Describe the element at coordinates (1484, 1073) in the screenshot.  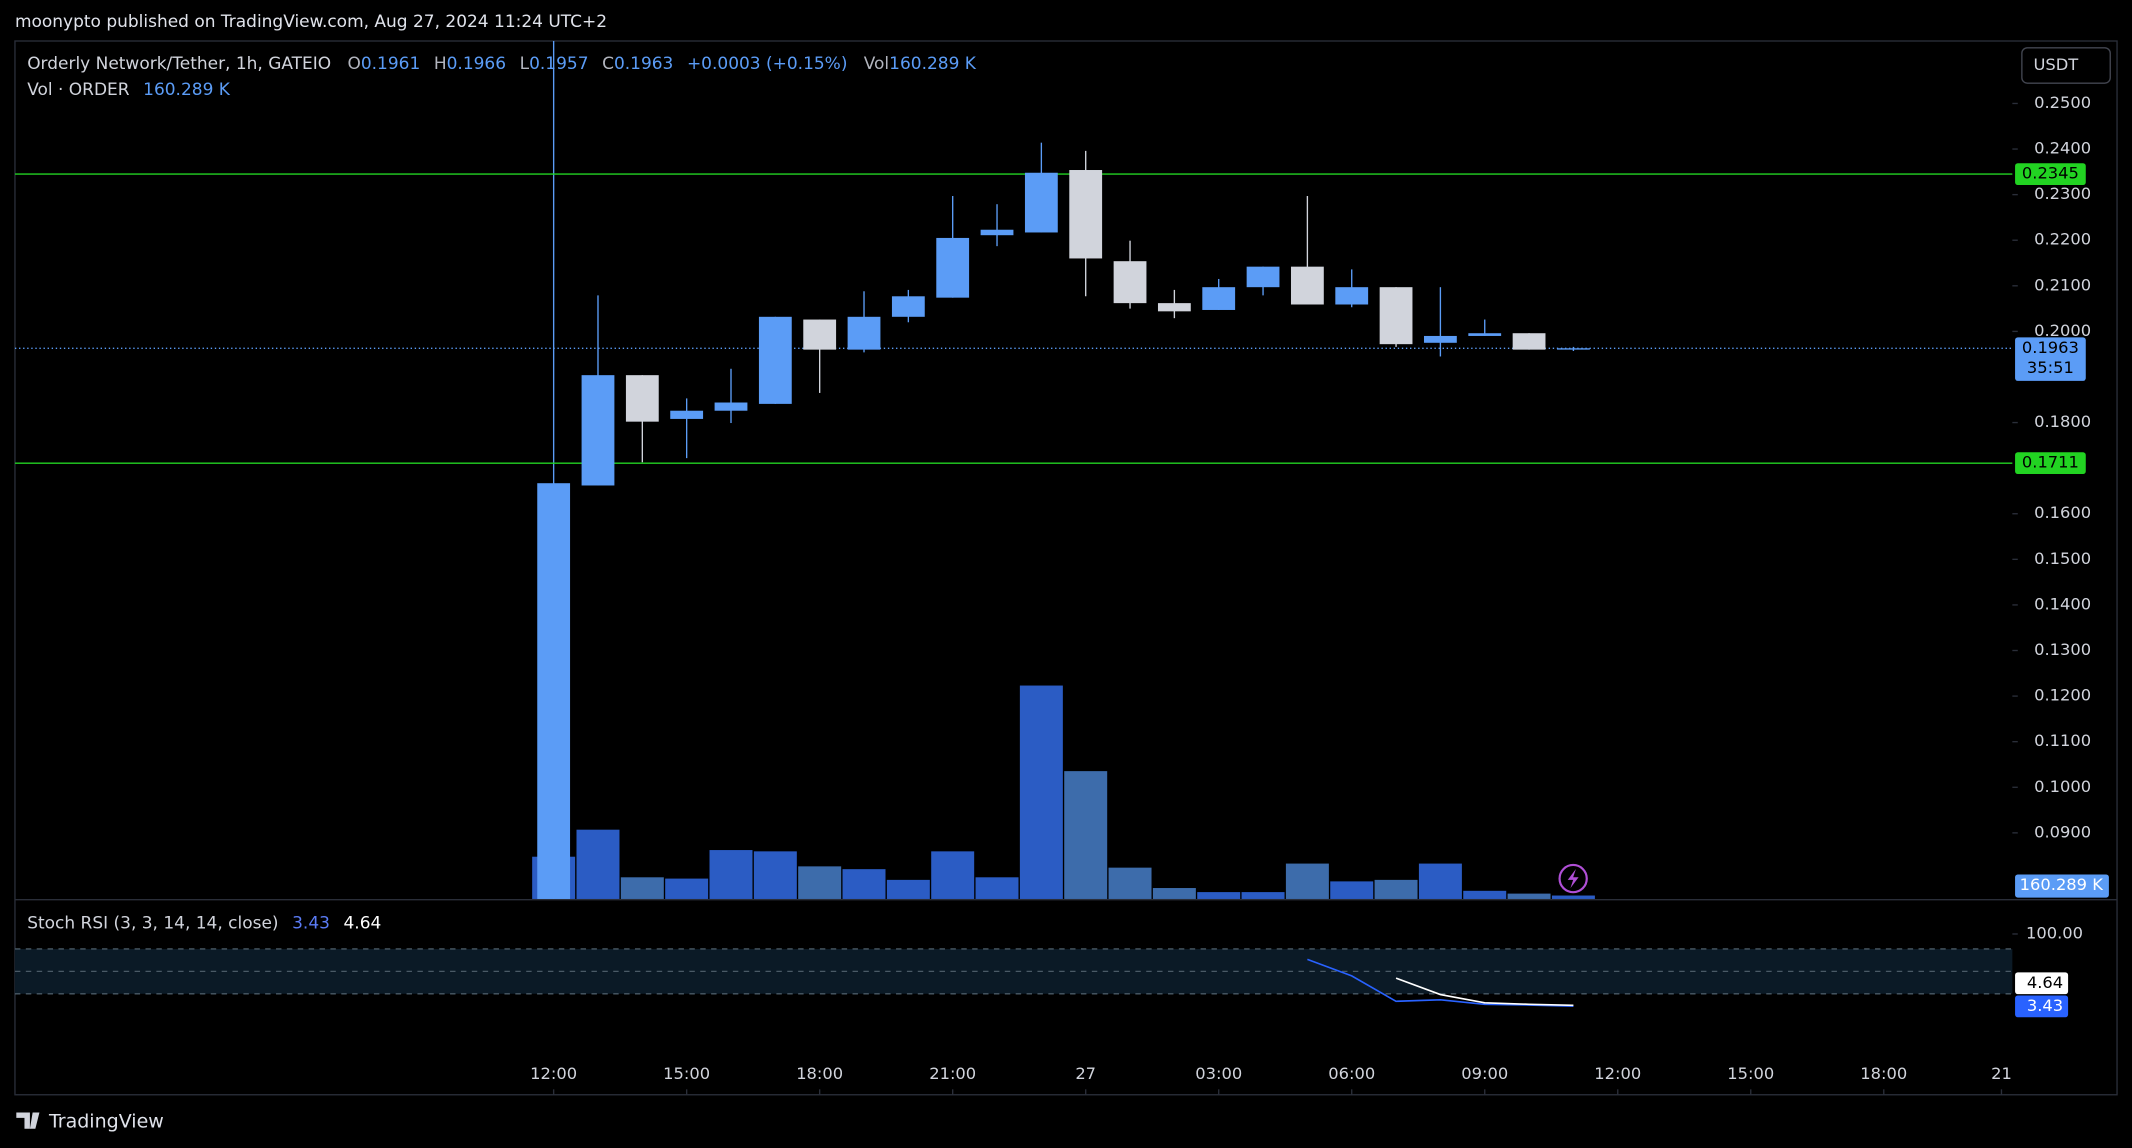
I see `x-tick-label: 09:00` at that location.